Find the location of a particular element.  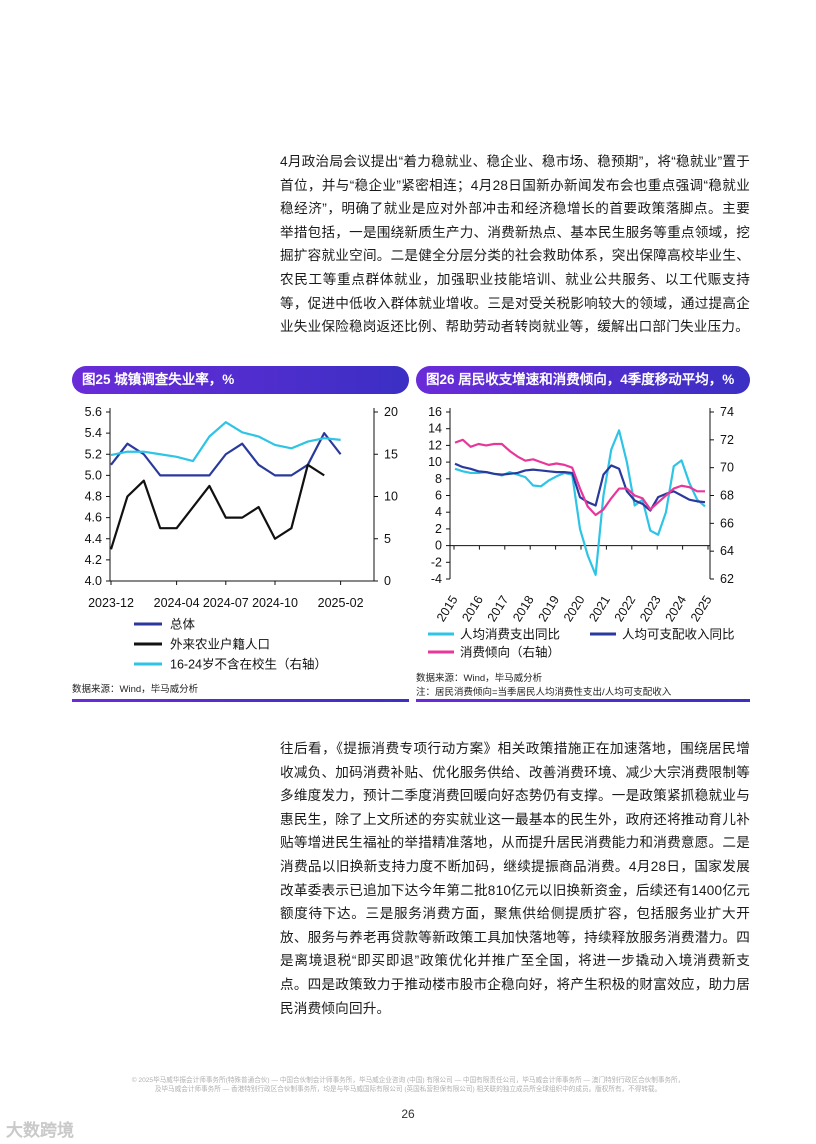

left-tick-label: 4 is located at coordinates (438, 512).